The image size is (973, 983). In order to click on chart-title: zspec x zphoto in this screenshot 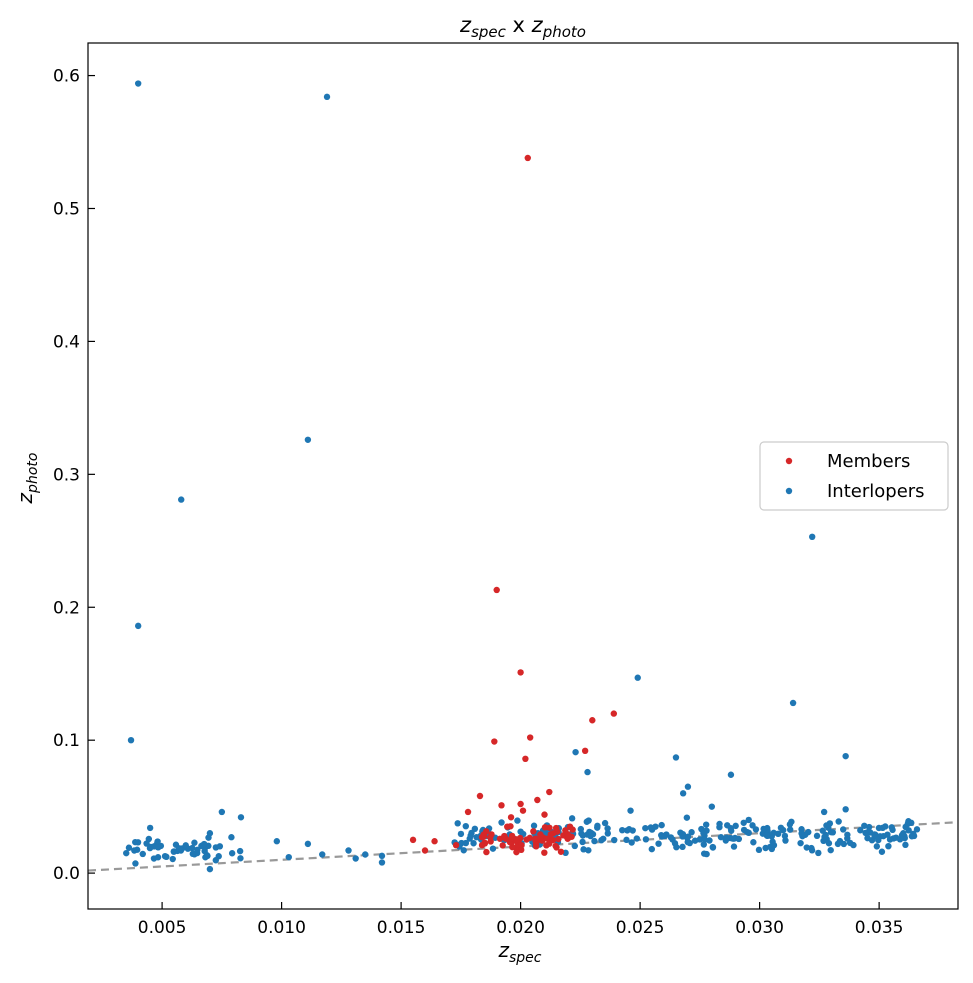, I will do `click(522, 27)`.